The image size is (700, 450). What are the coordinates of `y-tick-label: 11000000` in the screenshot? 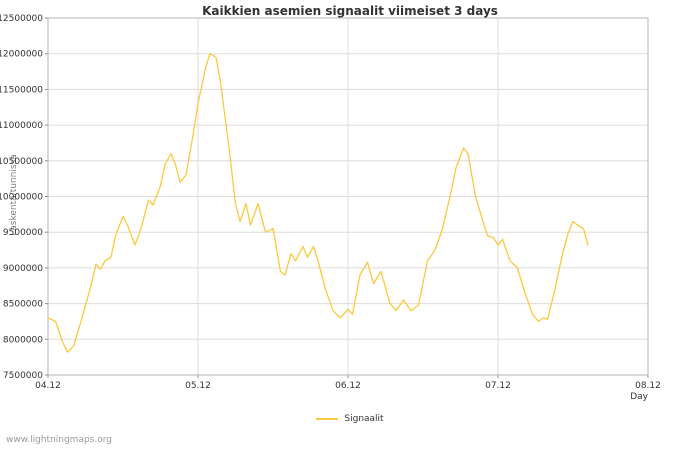 It's located at (21, 126).